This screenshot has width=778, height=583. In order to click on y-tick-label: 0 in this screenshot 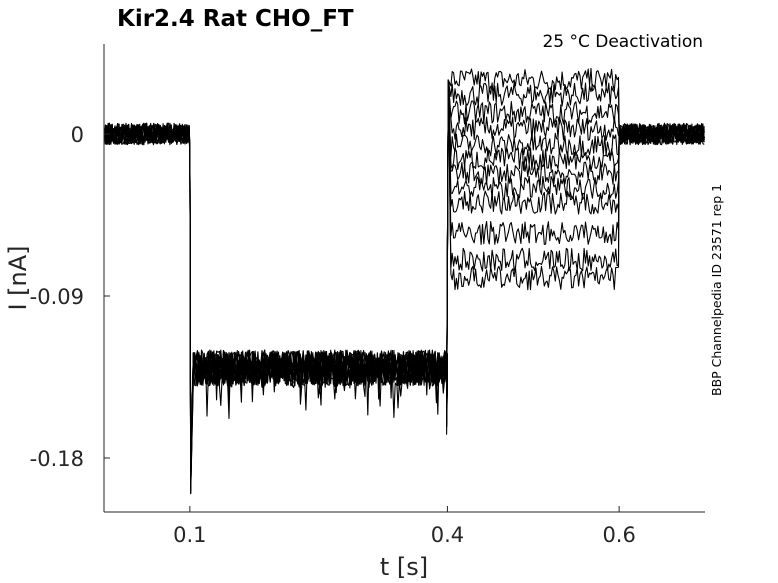, I will do `click(77, 135)`.